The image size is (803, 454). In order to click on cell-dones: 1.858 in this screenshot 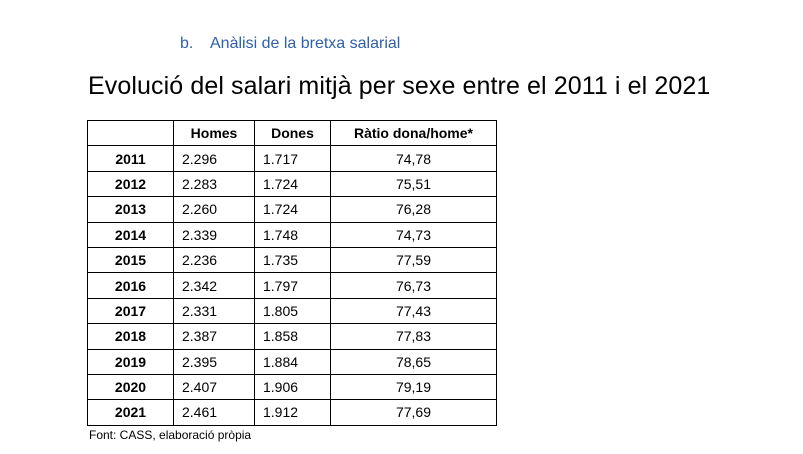, I will do `click(292, 336)`.